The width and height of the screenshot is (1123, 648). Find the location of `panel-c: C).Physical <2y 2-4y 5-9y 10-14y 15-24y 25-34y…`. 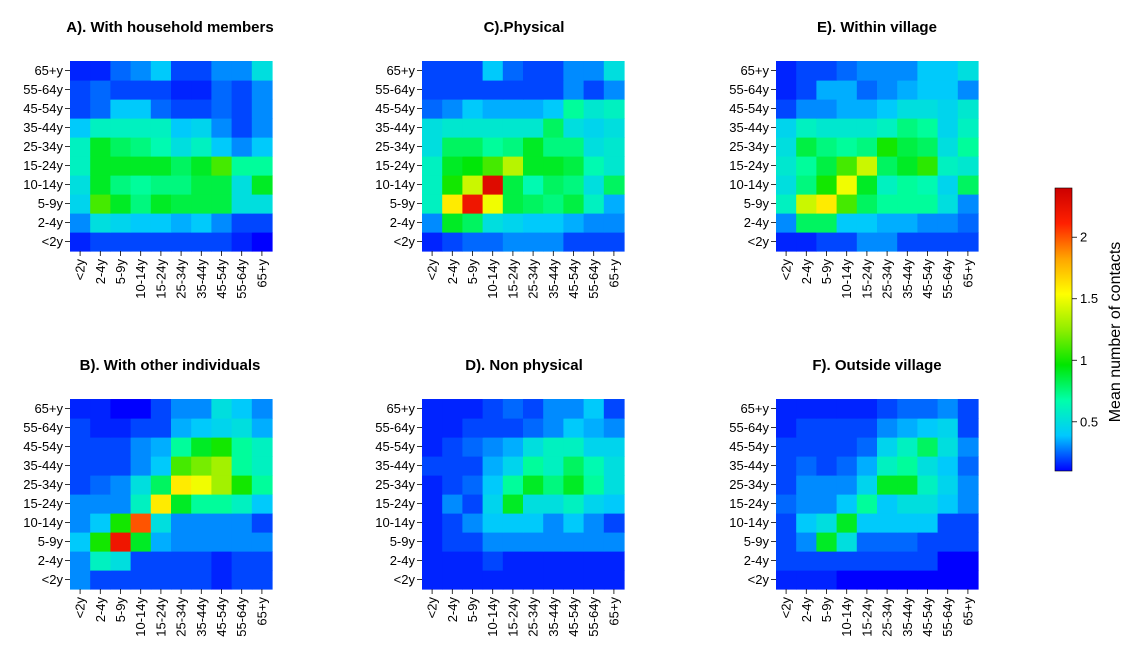

panel-c: C).Physical <2y 2-4y 5-9y 10-14y 15-24y 25-34y… is located at coordinates (500, 159).